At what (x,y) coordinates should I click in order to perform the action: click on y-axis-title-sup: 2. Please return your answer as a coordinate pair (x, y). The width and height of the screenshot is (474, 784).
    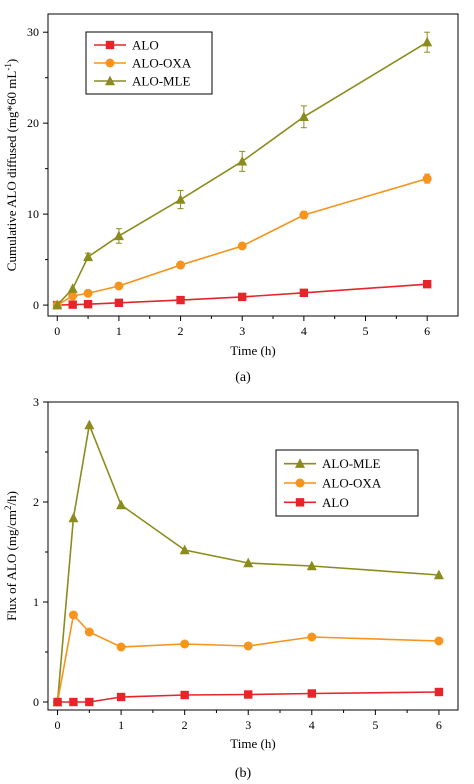
    Looking at the image, I should click on (8, 508).